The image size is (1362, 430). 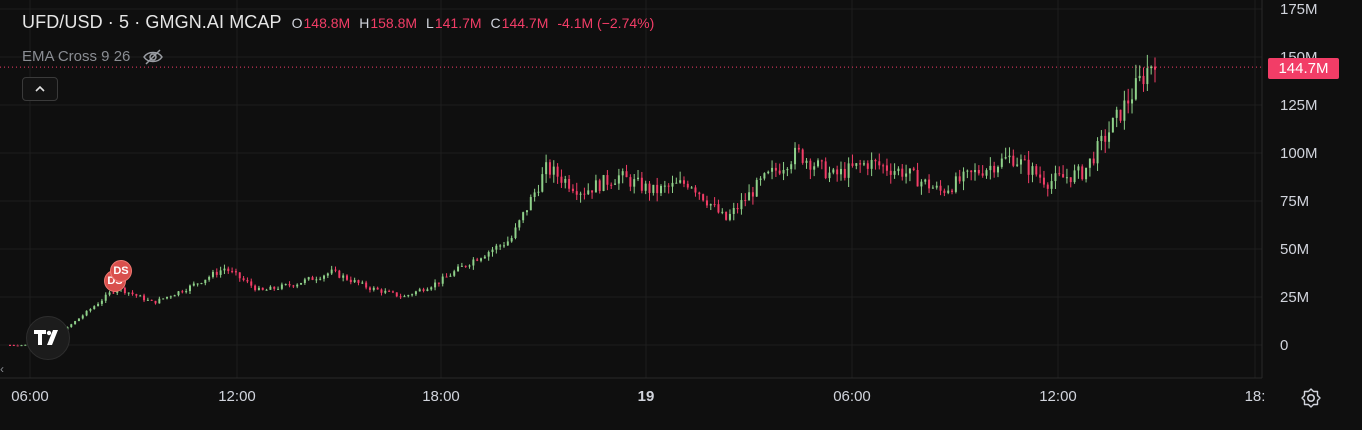 What do you see at coordinates (76, 56) in the screenshot?
I see `indicator-label: EMA Cross 9 26` at bounding box center [76, 56].